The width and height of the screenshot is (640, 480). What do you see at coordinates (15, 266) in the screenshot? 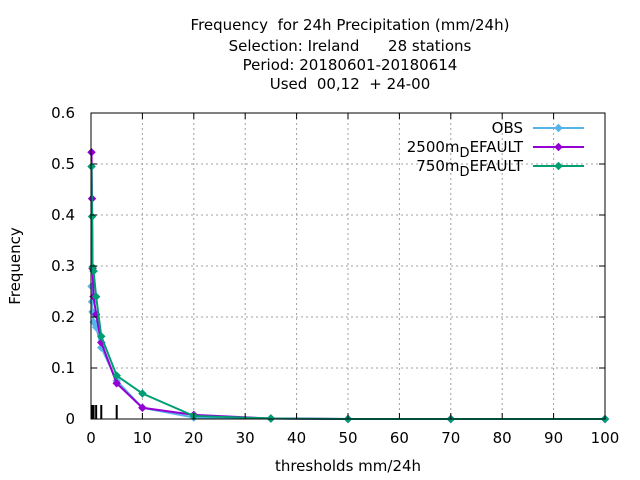
I see `y-axis-label: Frequency` at bounding box center [15, 266].